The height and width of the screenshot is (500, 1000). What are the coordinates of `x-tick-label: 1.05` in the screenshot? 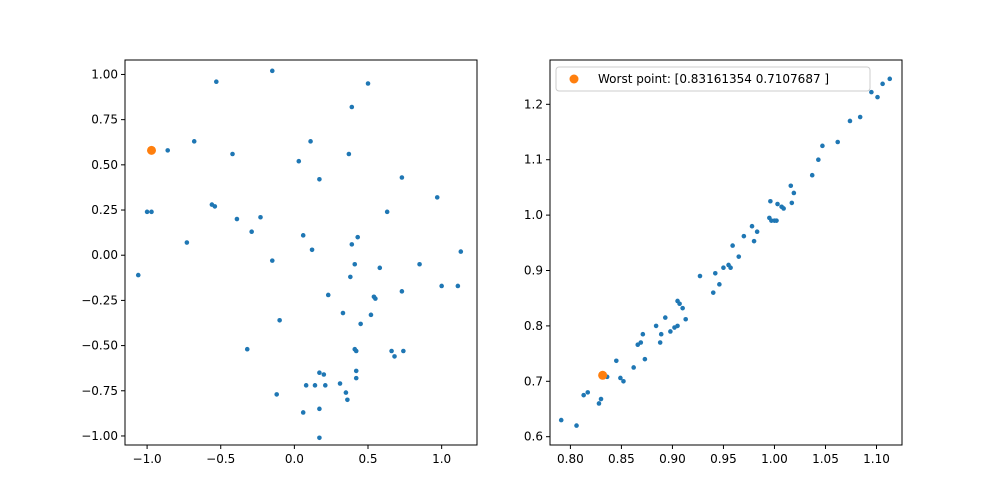 It's located at (825, 459).